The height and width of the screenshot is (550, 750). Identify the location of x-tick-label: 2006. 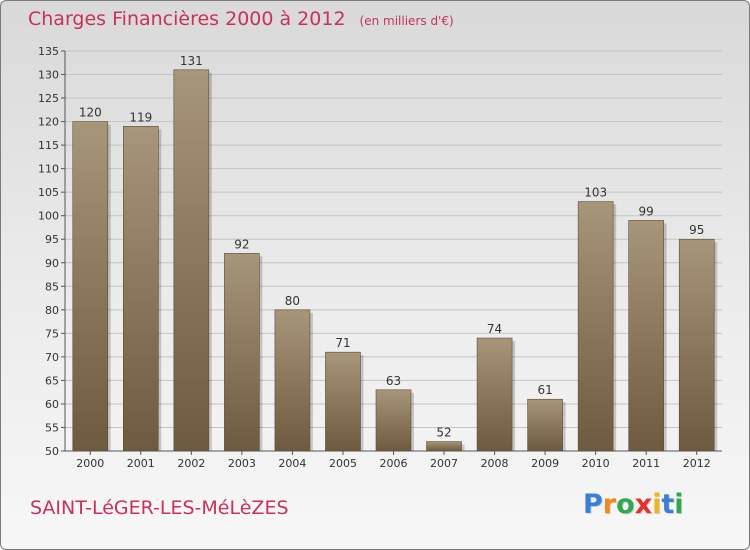
(394, 463).